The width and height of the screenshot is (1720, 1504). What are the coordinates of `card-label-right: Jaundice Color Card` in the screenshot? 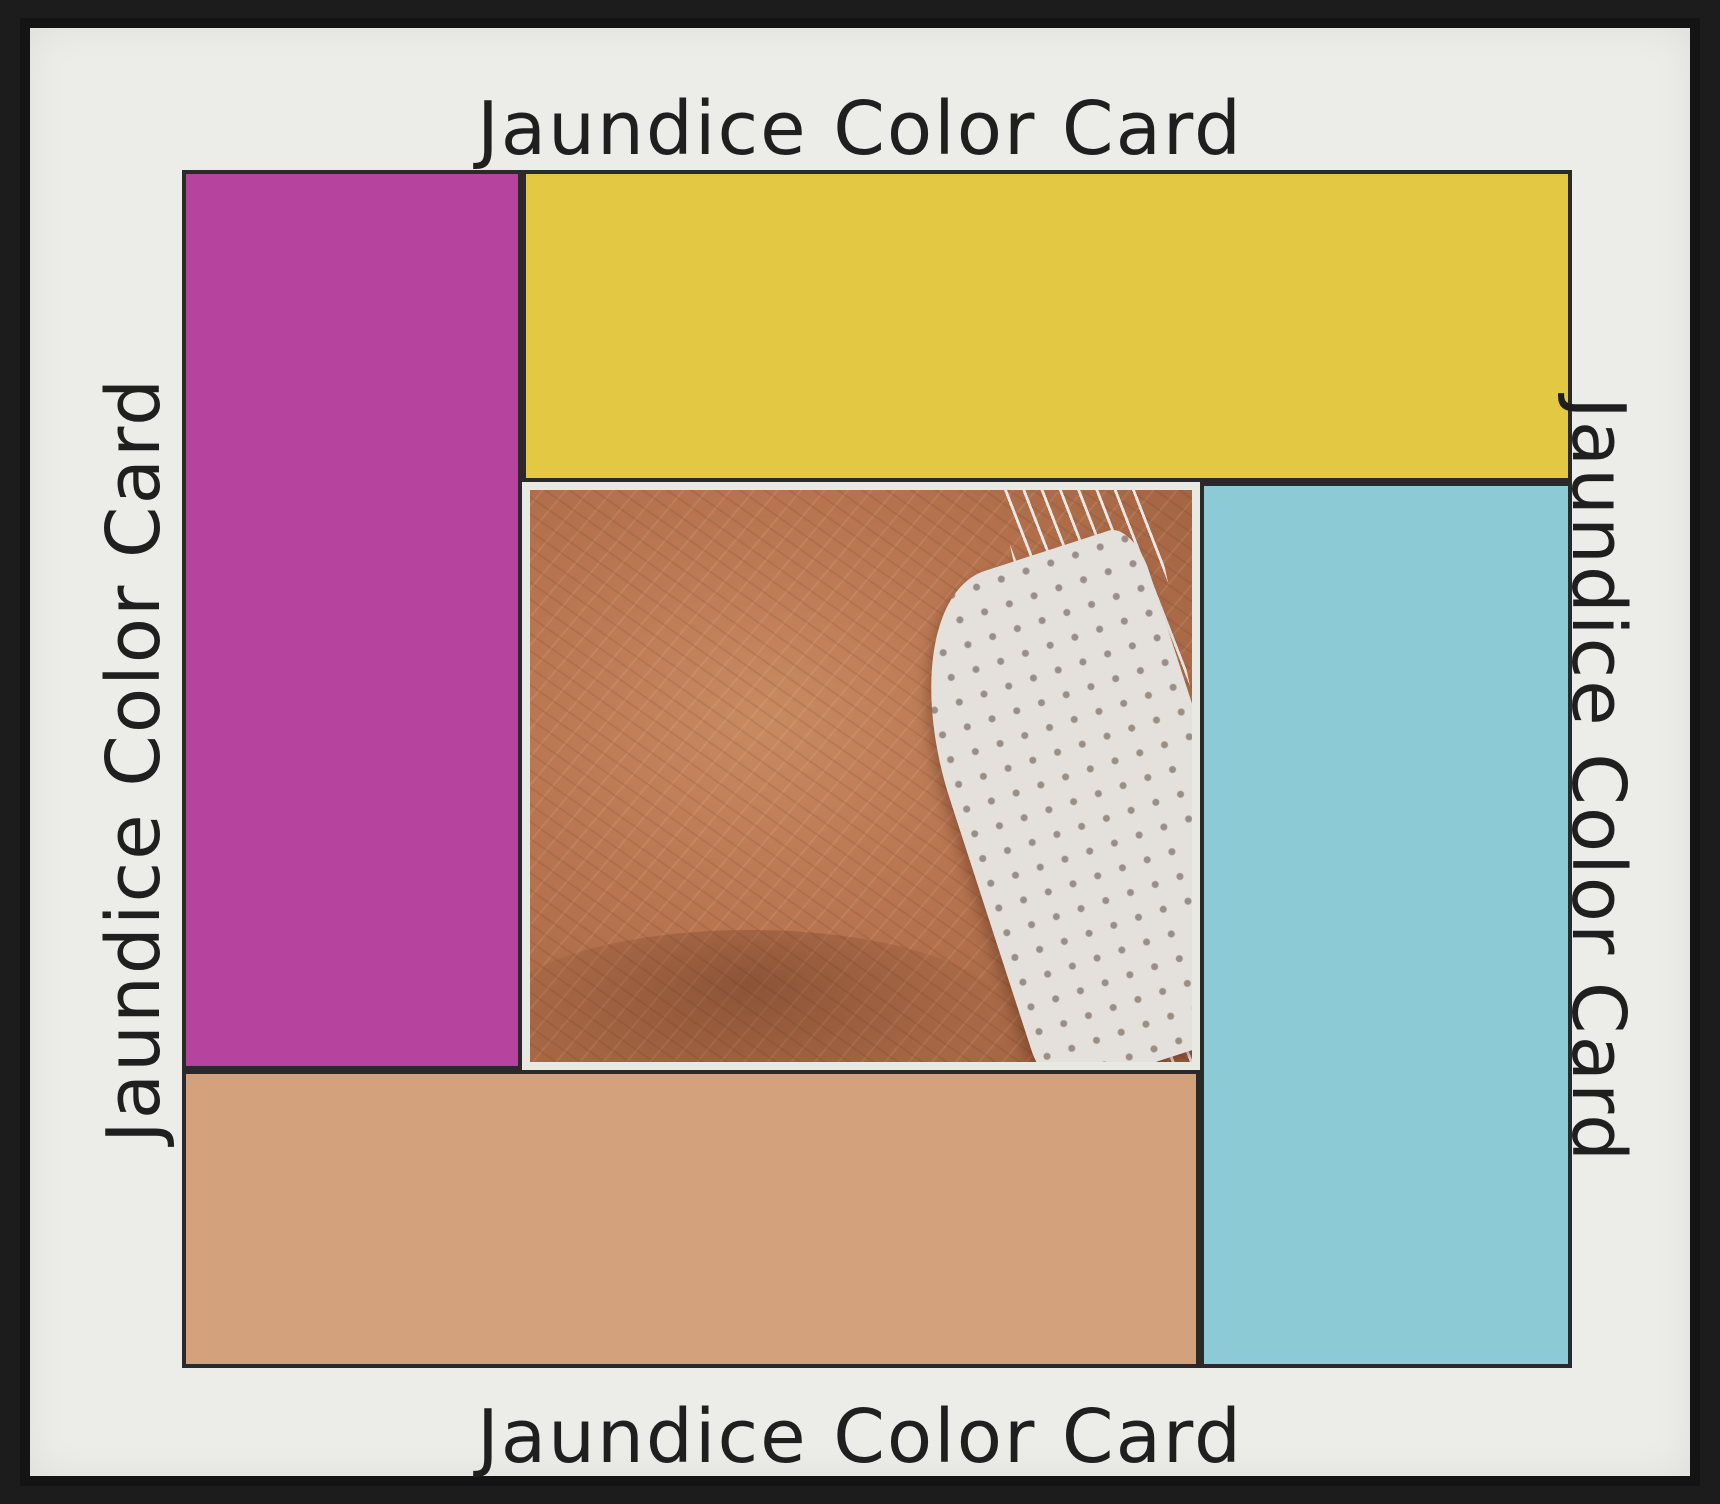 It's located at (1598, 780).